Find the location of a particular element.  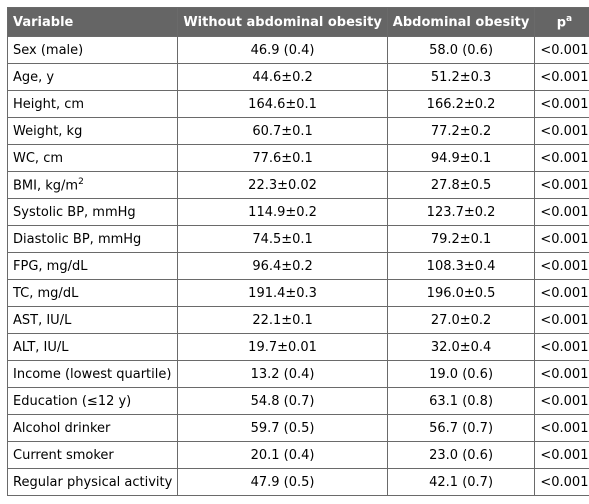

table-cell: 60.7±0.1 is located at coordinates (282, 131).